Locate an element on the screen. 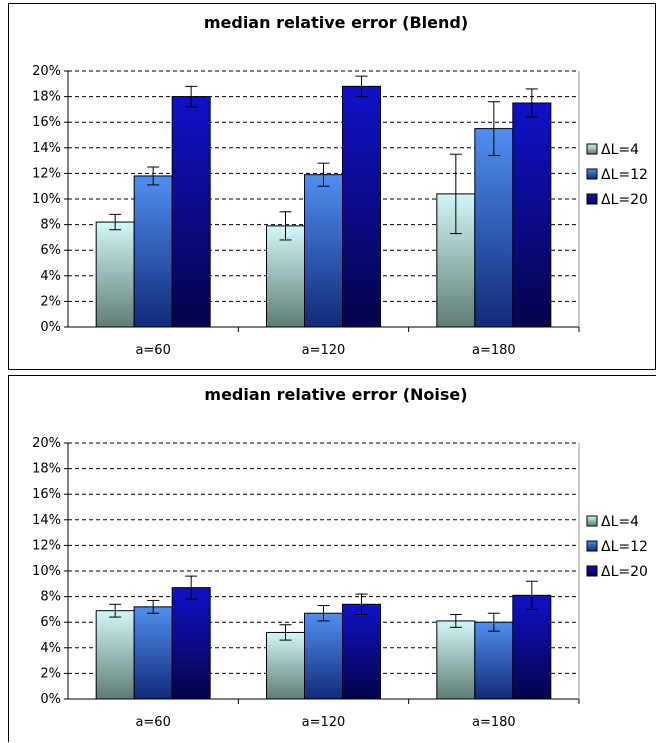 The height and width of the screenshot is (743, 656). chart-title: median relative error (Noise) is located at coordinates (335, 394).